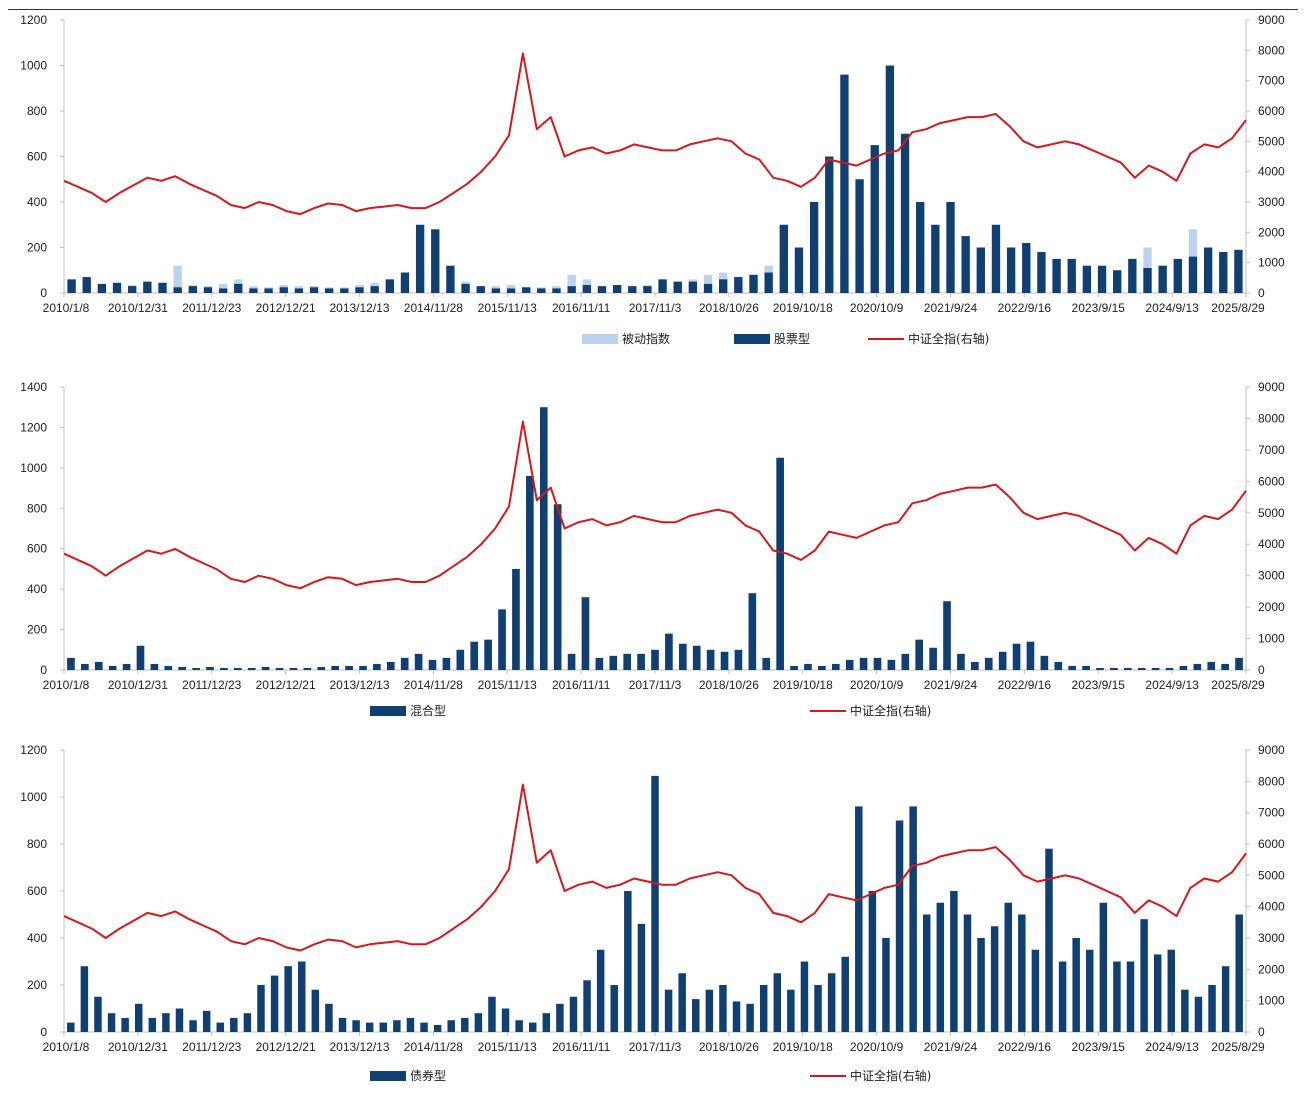 The width and height of the screenshot is (1305, 1107). I want to click on legend-label: 中证全指(右轴), so click(948, 338).